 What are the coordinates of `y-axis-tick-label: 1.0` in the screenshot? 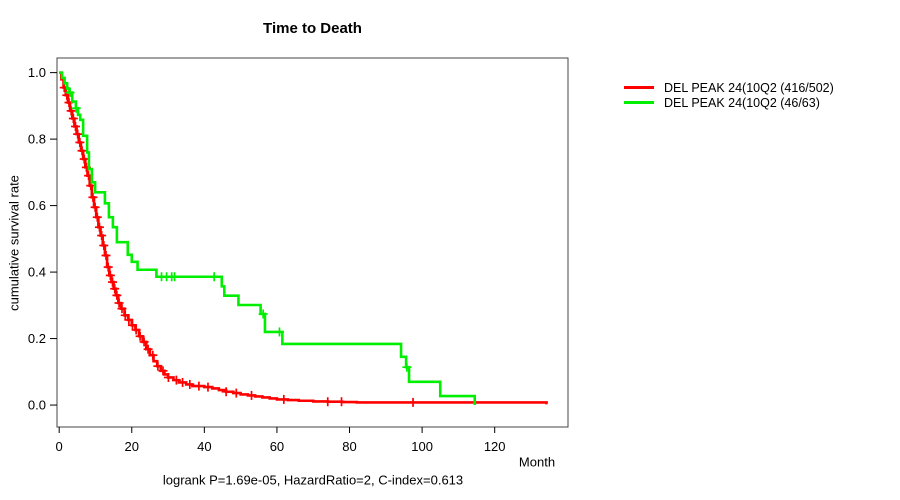 It's located at (37, 72).